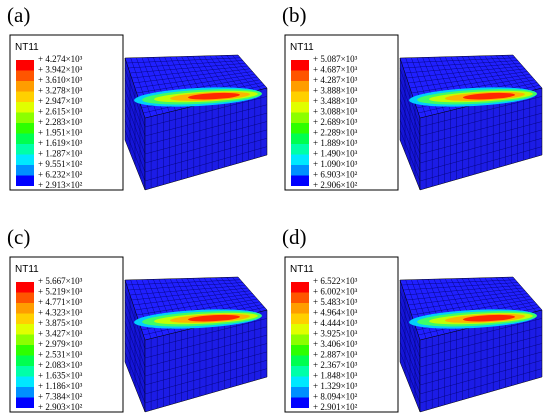 The width and height of the screenshot is (550, 417). Describe the element at coordinates (335, 80) in the screenshot. I see `legend-value: + 4.287×10³` at that location.